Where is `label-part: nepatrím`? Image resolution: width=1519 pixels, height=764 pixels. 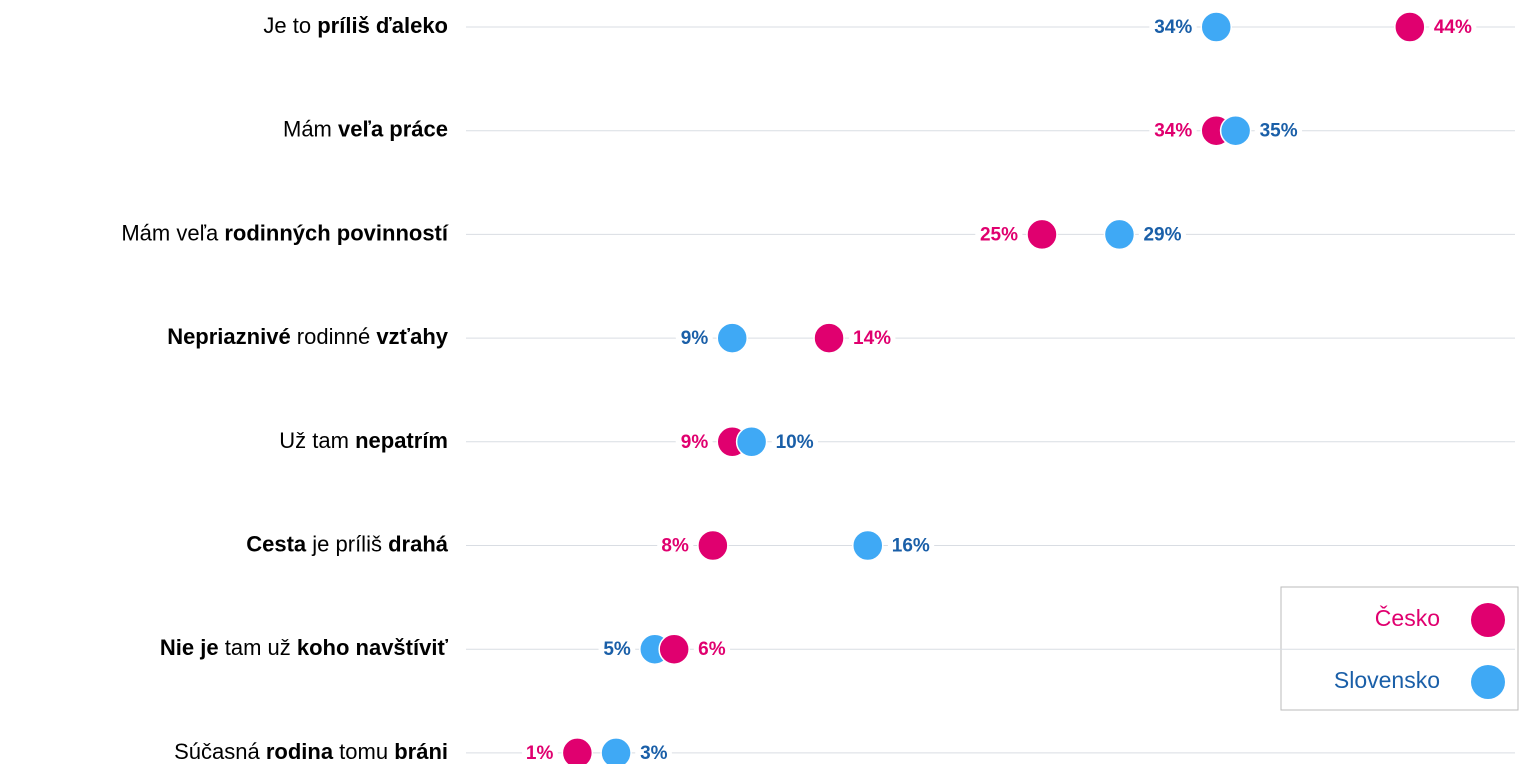 label-part: nepatrím is located at coordinates (401, 440).